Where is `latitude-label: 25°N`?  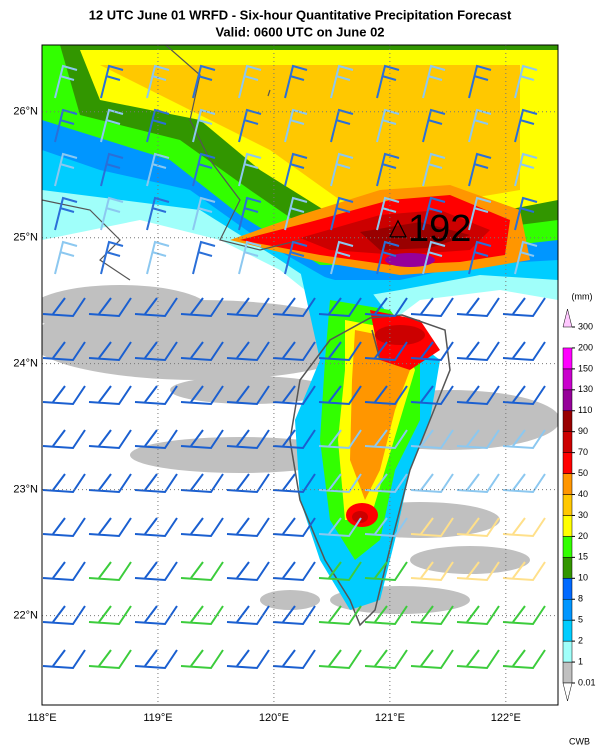
latitude-label: 25°N is located at coordinates (25, 238).